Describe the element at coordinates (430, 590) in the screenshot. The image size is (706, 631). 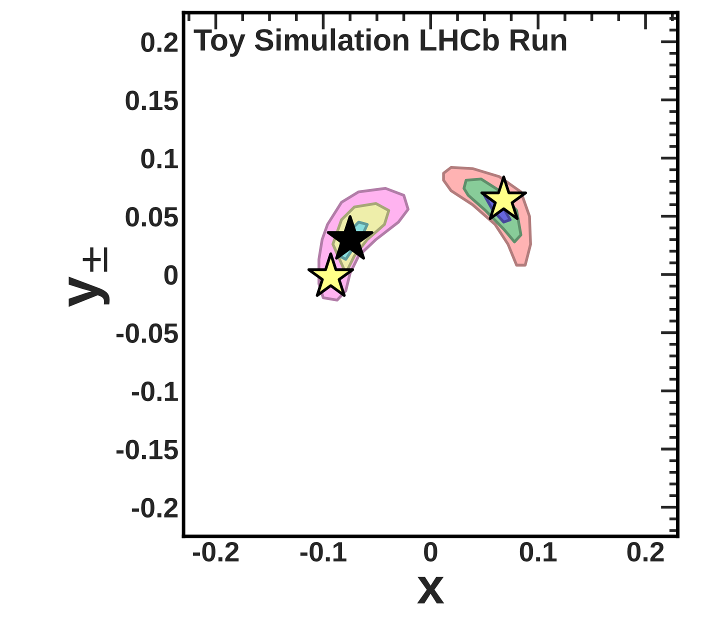
I see `x-axis-title: x` at that location.